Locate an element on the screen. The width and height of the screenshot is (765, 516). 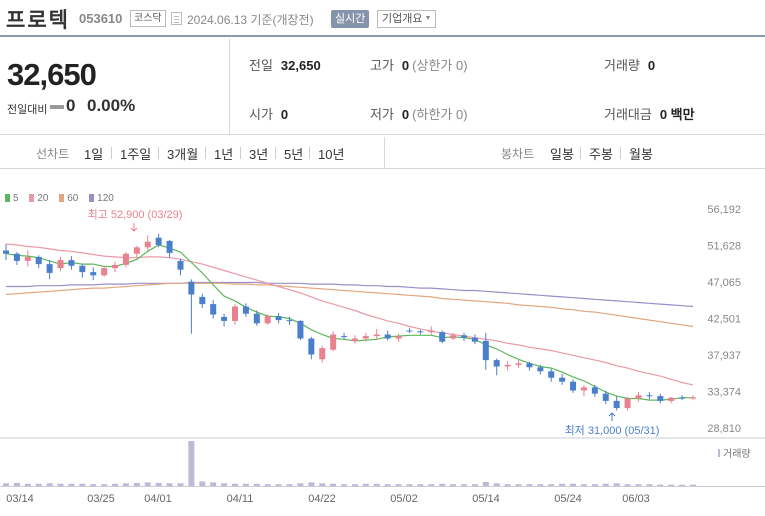
candle-monthly: 월봉 is located at coordinates (641, 154).